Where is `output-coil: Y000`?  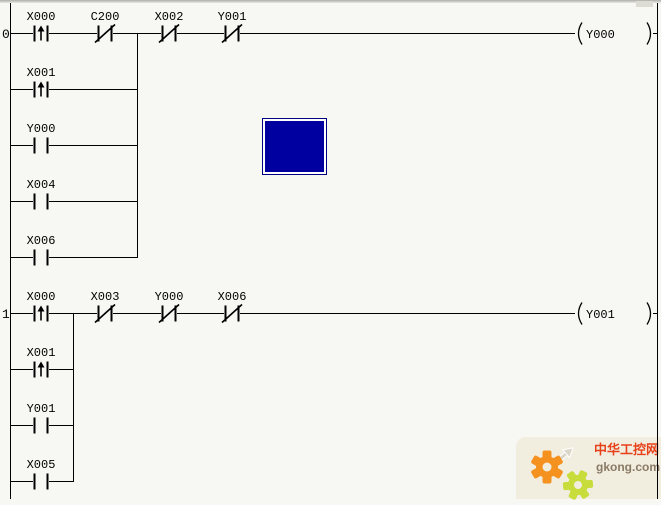
output-coil: Y000 is located at coordinates (614, 33).